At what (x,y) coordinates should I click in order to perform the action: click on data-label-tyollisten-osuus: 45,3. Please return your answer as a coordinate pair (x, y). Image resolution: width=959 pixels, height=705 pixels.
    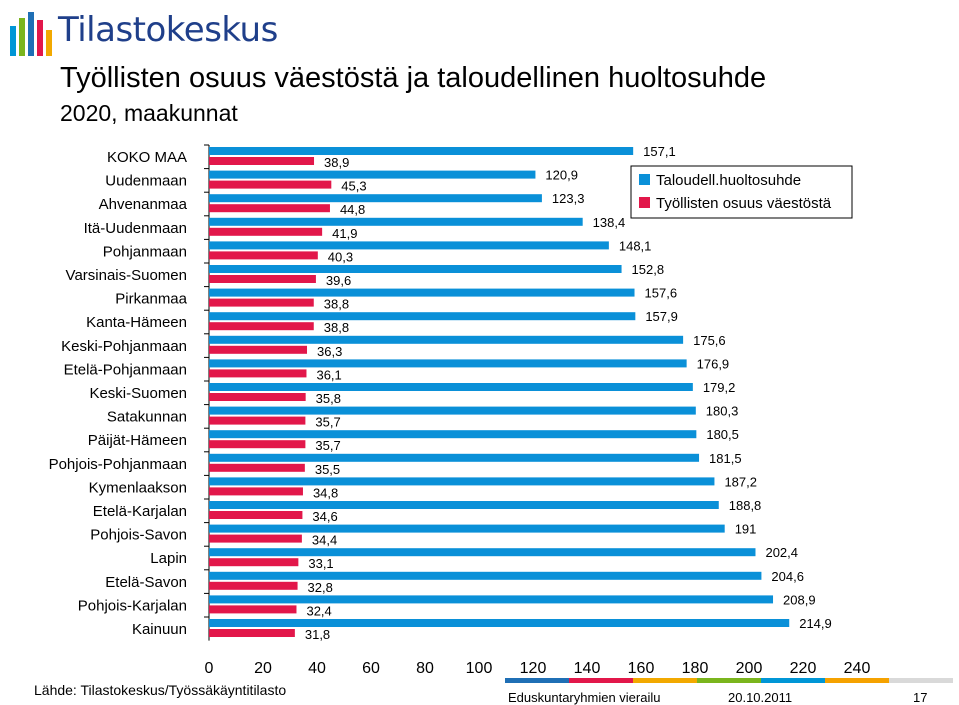
    Looking at the image, I should click on (353, 186).